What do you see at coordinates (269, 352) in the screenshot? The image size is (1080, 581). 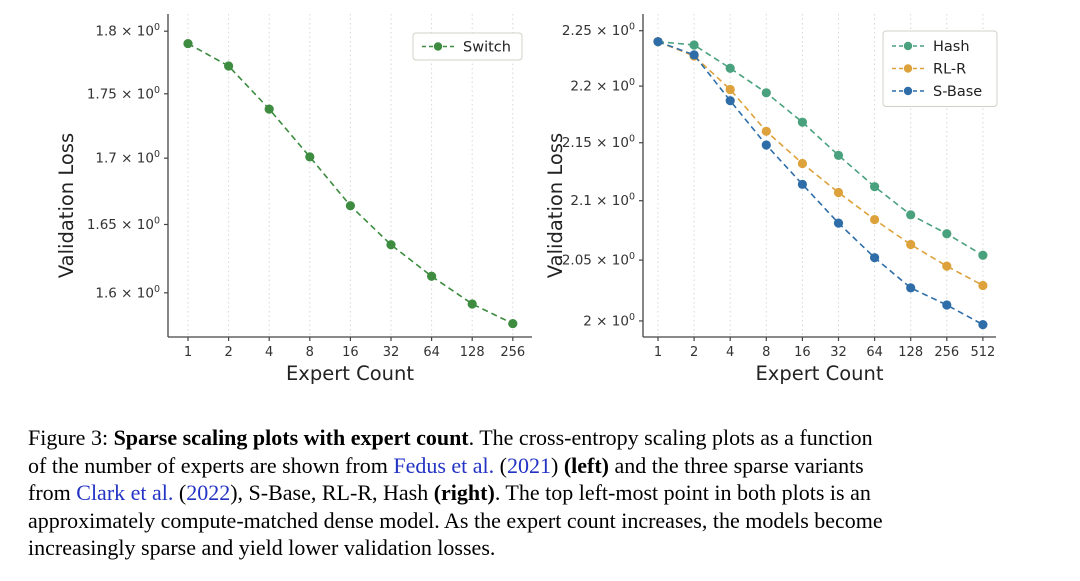 I see `x-tick-label: 4` at bounding box center [269, 352].